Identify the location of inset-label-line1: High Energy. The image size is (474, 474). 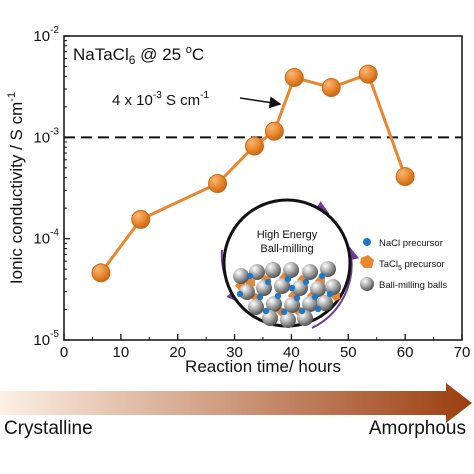
(287, 235).